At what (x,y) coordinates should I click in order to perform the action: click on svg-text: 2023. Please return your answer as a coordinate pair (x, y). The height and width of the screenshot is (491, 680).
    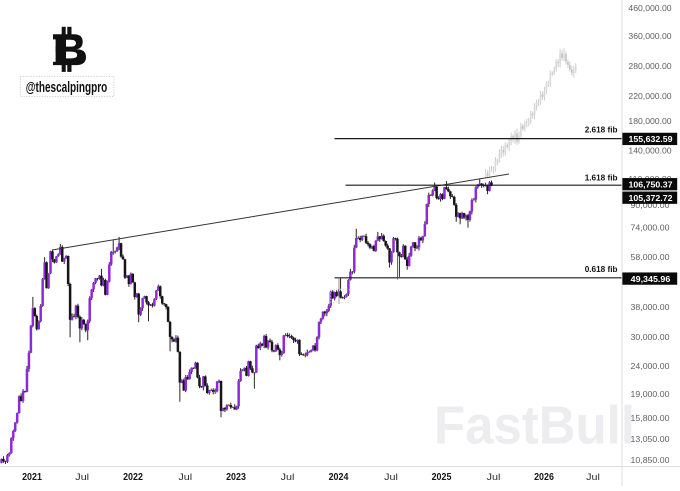
    Looking at the image, I should click on (236, 477).